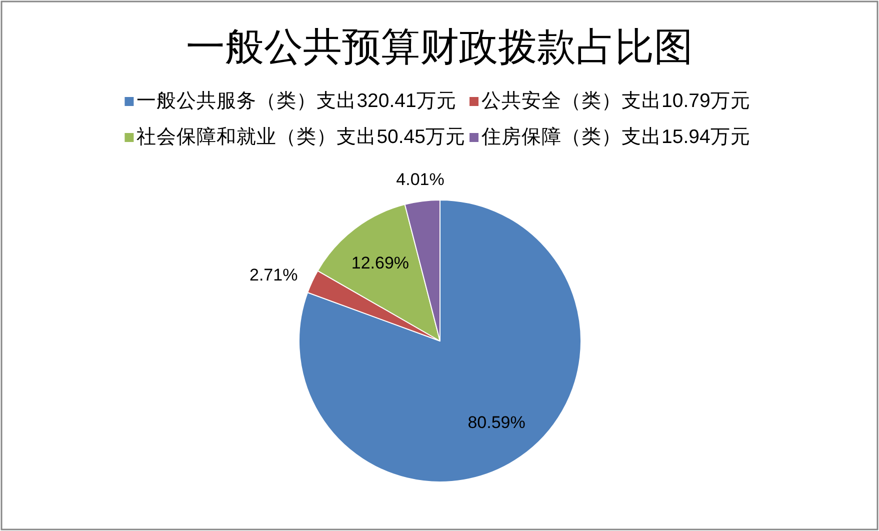 The width and height of the screenshot is (879, 531). Describe the element at coordinates (439, 47) in the screenshot. I see `title: 一般公共预算财政拨款占比图` at that location.